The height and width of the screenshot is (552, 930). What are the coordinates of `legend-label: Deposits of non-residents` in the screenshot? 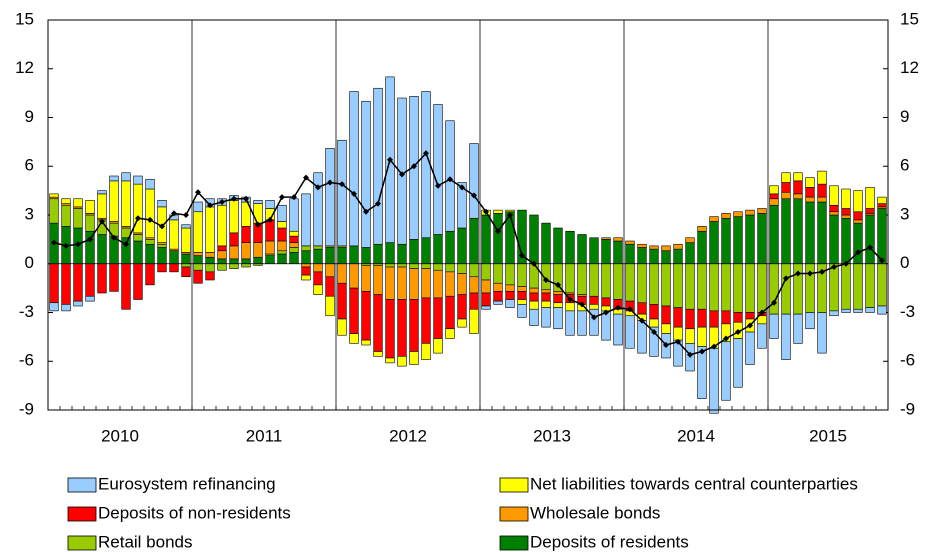 It's located at (194, 512).